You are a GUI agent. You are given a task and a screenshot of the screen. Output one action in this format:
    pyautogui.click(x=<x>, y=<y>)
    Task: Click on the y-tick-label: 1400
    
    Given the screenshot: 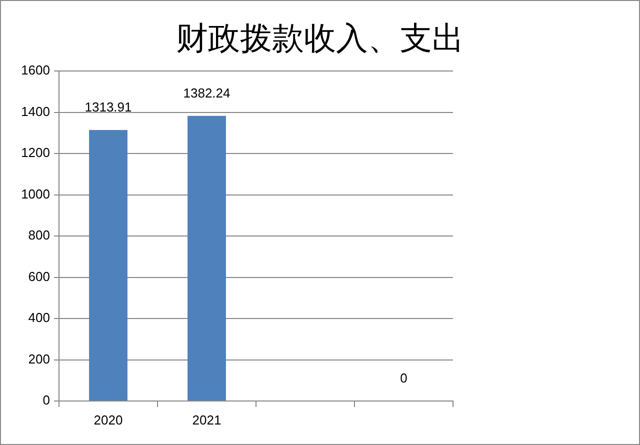 What is the action you would take?
    pyautogui.click(x=35, y=111)
    